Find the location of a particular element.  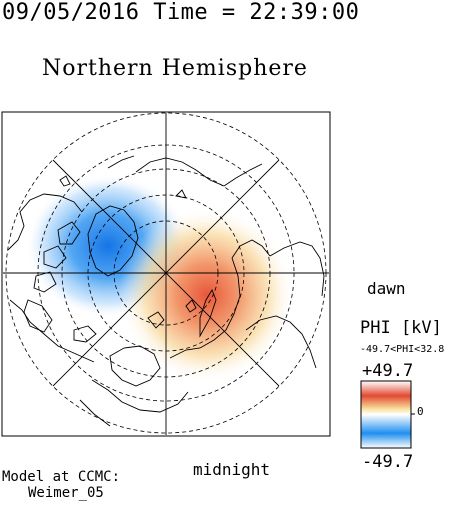

midnight-label: midnight is located at coordinates (232, 469).